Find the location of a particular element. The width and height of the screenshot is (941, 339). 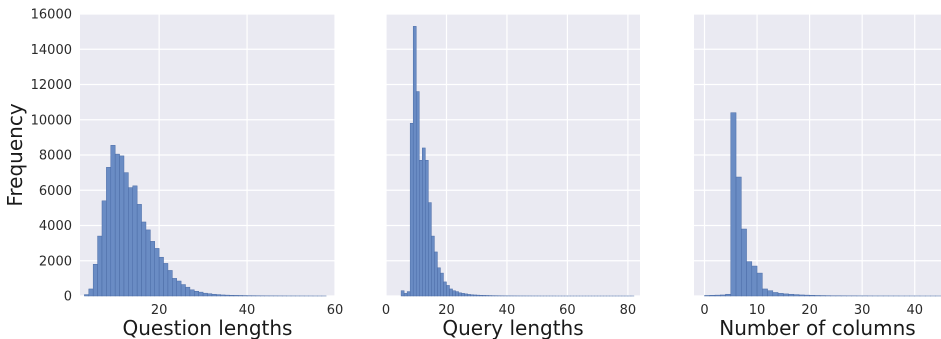

y-axis-label: Frequency is located at coordinates (15, 154).